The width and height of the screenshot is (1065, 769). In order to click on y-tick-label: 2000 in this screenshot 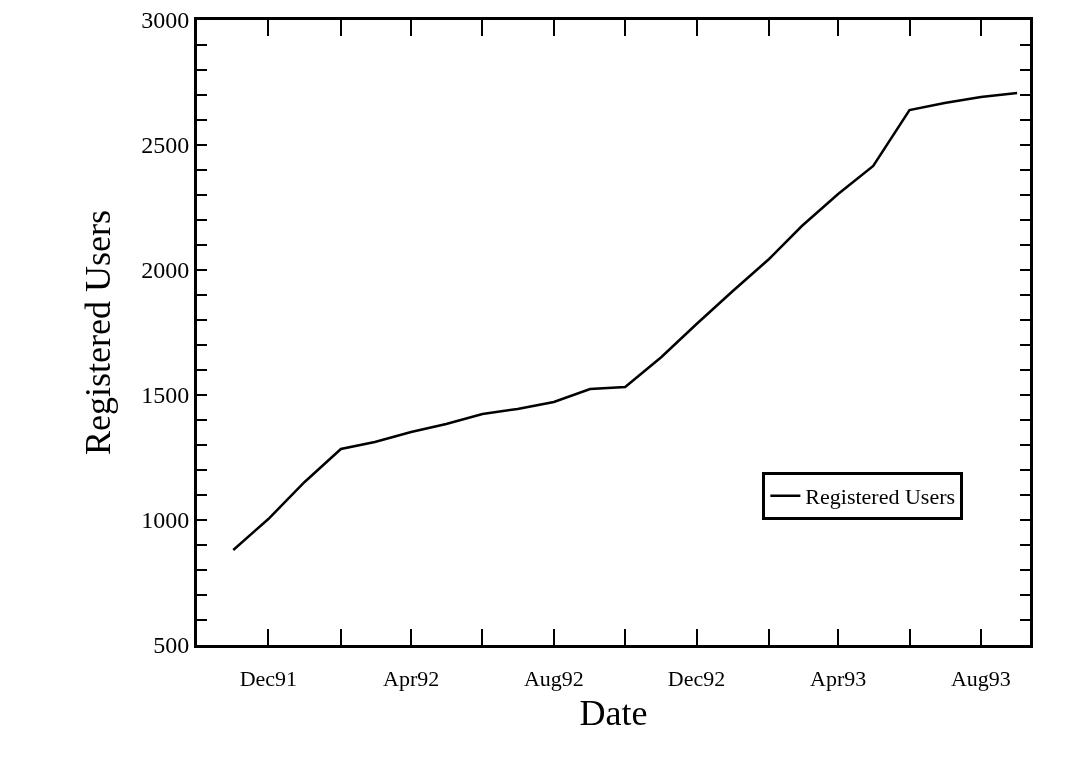, I will do `click(165, 270)`.